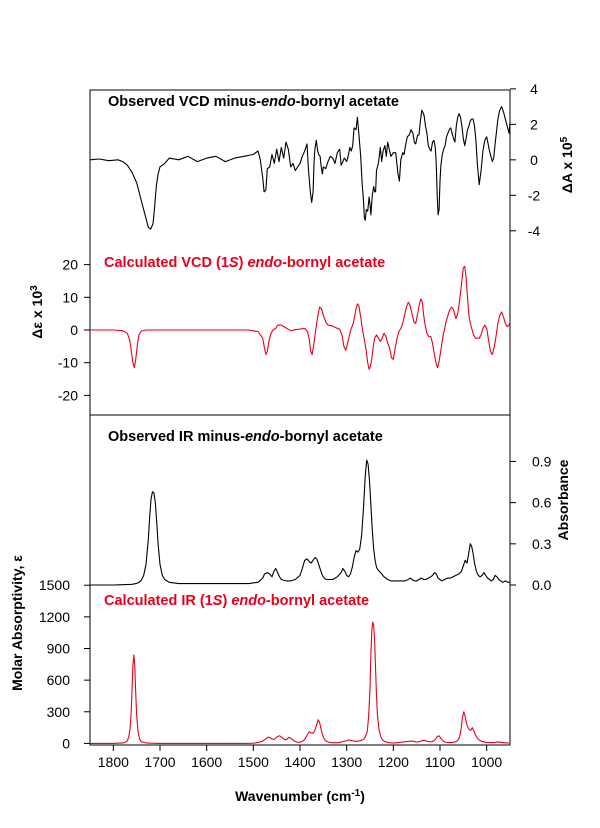 The image size is (600, 828). What do you see at coordinates (440, 762) in the screenshot?
I see `x-tick-label: 1100` at bounding box center [440, 762].